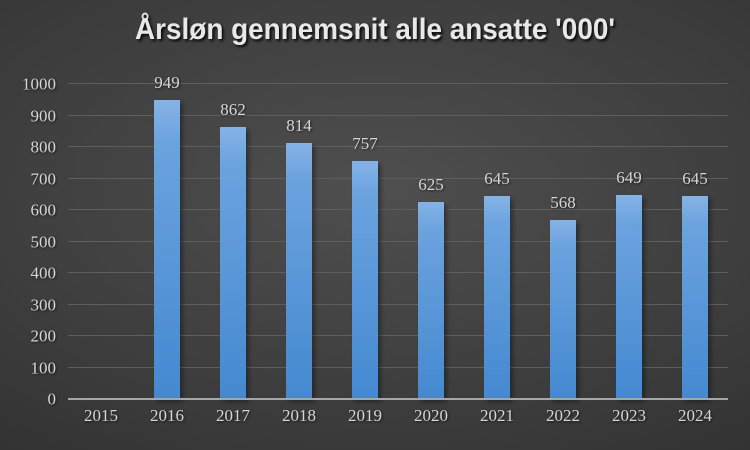 This screenshot has width=750, height=450. Describe the element at coordinates (28, 242) in the screenshot. I see `y-axis: 0 100 200 300 400 500 600 700 800 900 1000` at that location.